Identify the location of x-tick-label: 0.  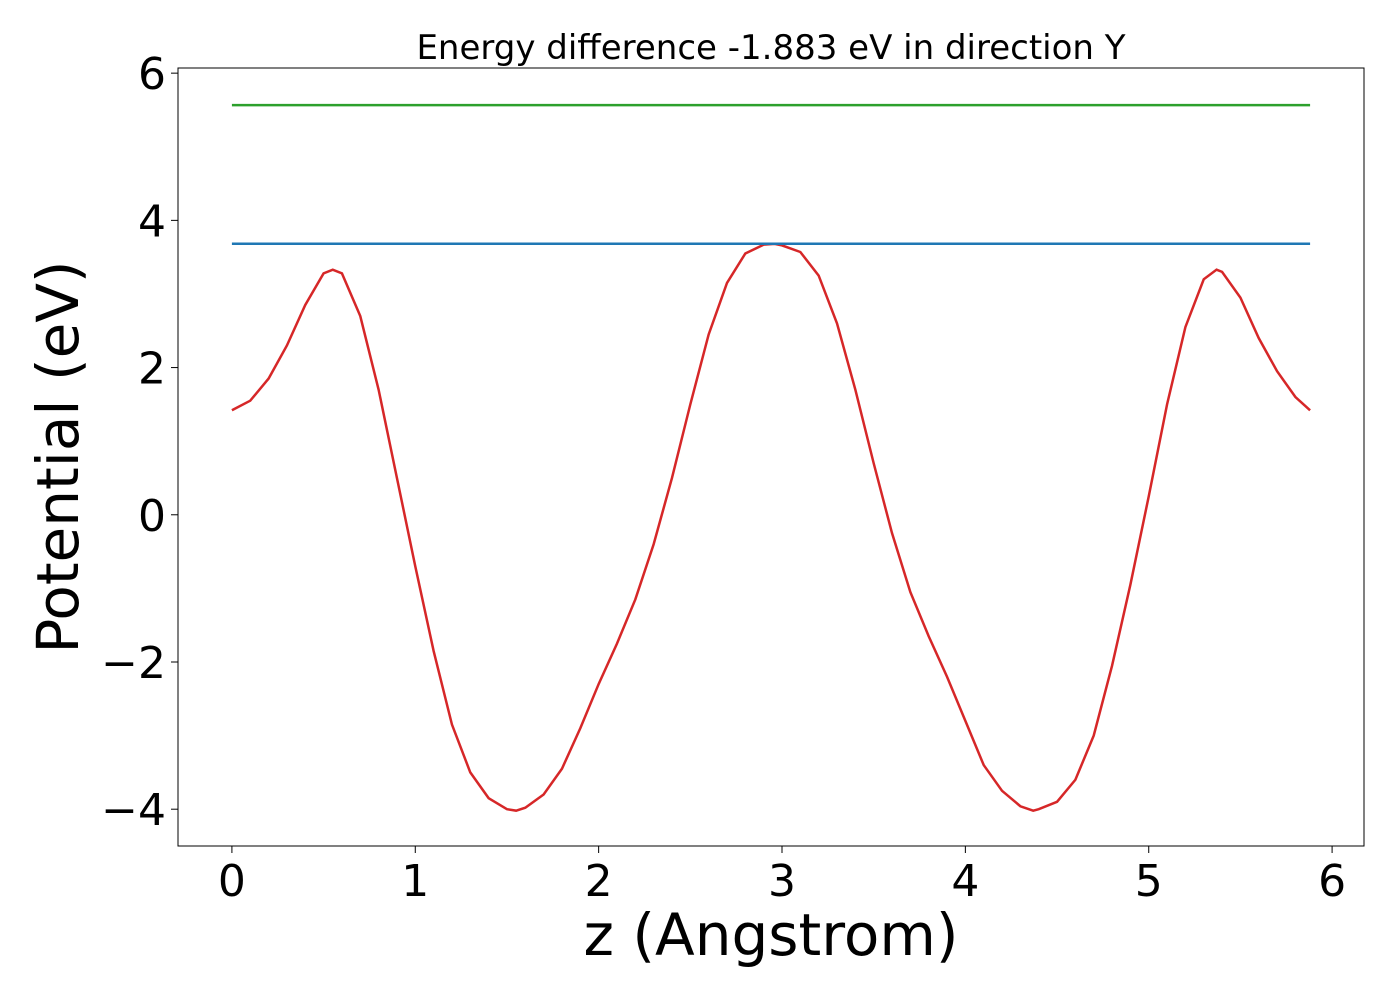
(232, 881).